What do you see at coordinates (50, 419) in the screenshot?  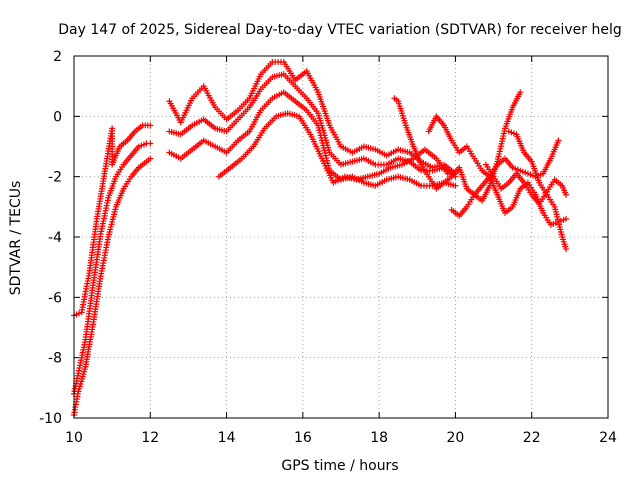 I see `y-tick-label: -10` at bounding box center [50, 419].